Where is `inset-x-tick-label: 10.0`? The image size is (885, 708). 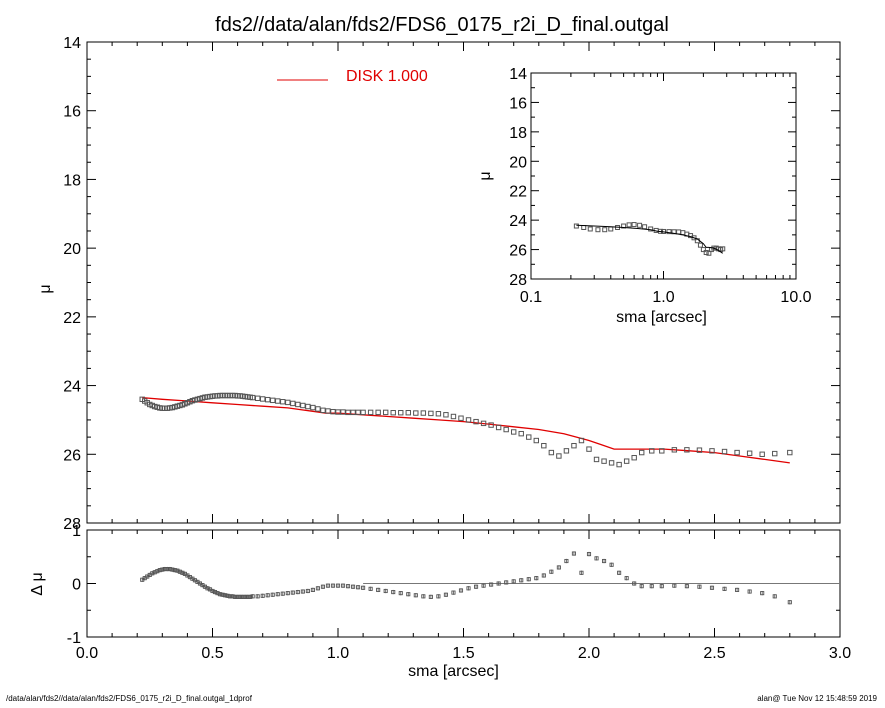
inset-x-tick-label: 10.0 is located at coordinates (795, 297).